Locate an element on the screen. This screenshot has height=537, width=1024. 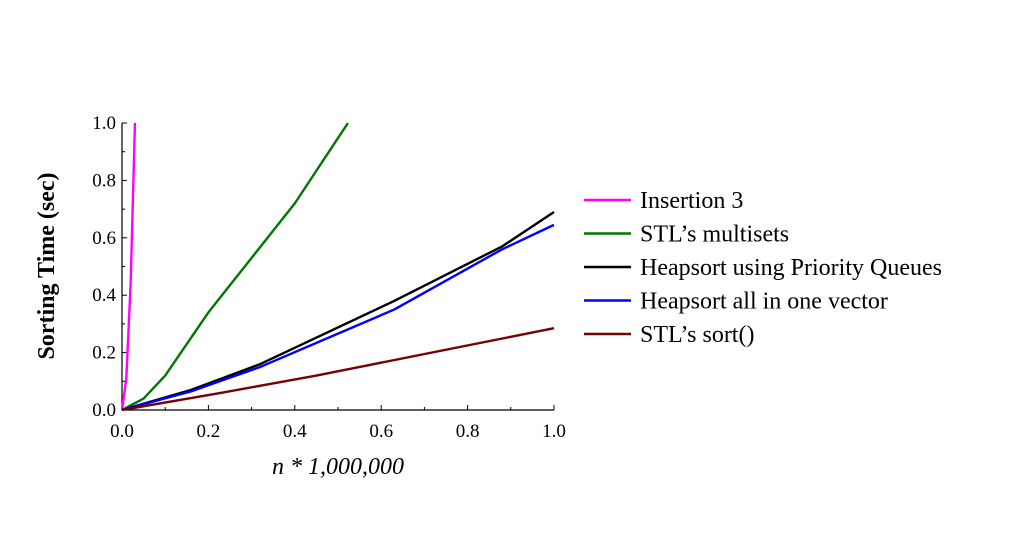
y-tick-label: 0.2 is located at coordinates (104, 353).